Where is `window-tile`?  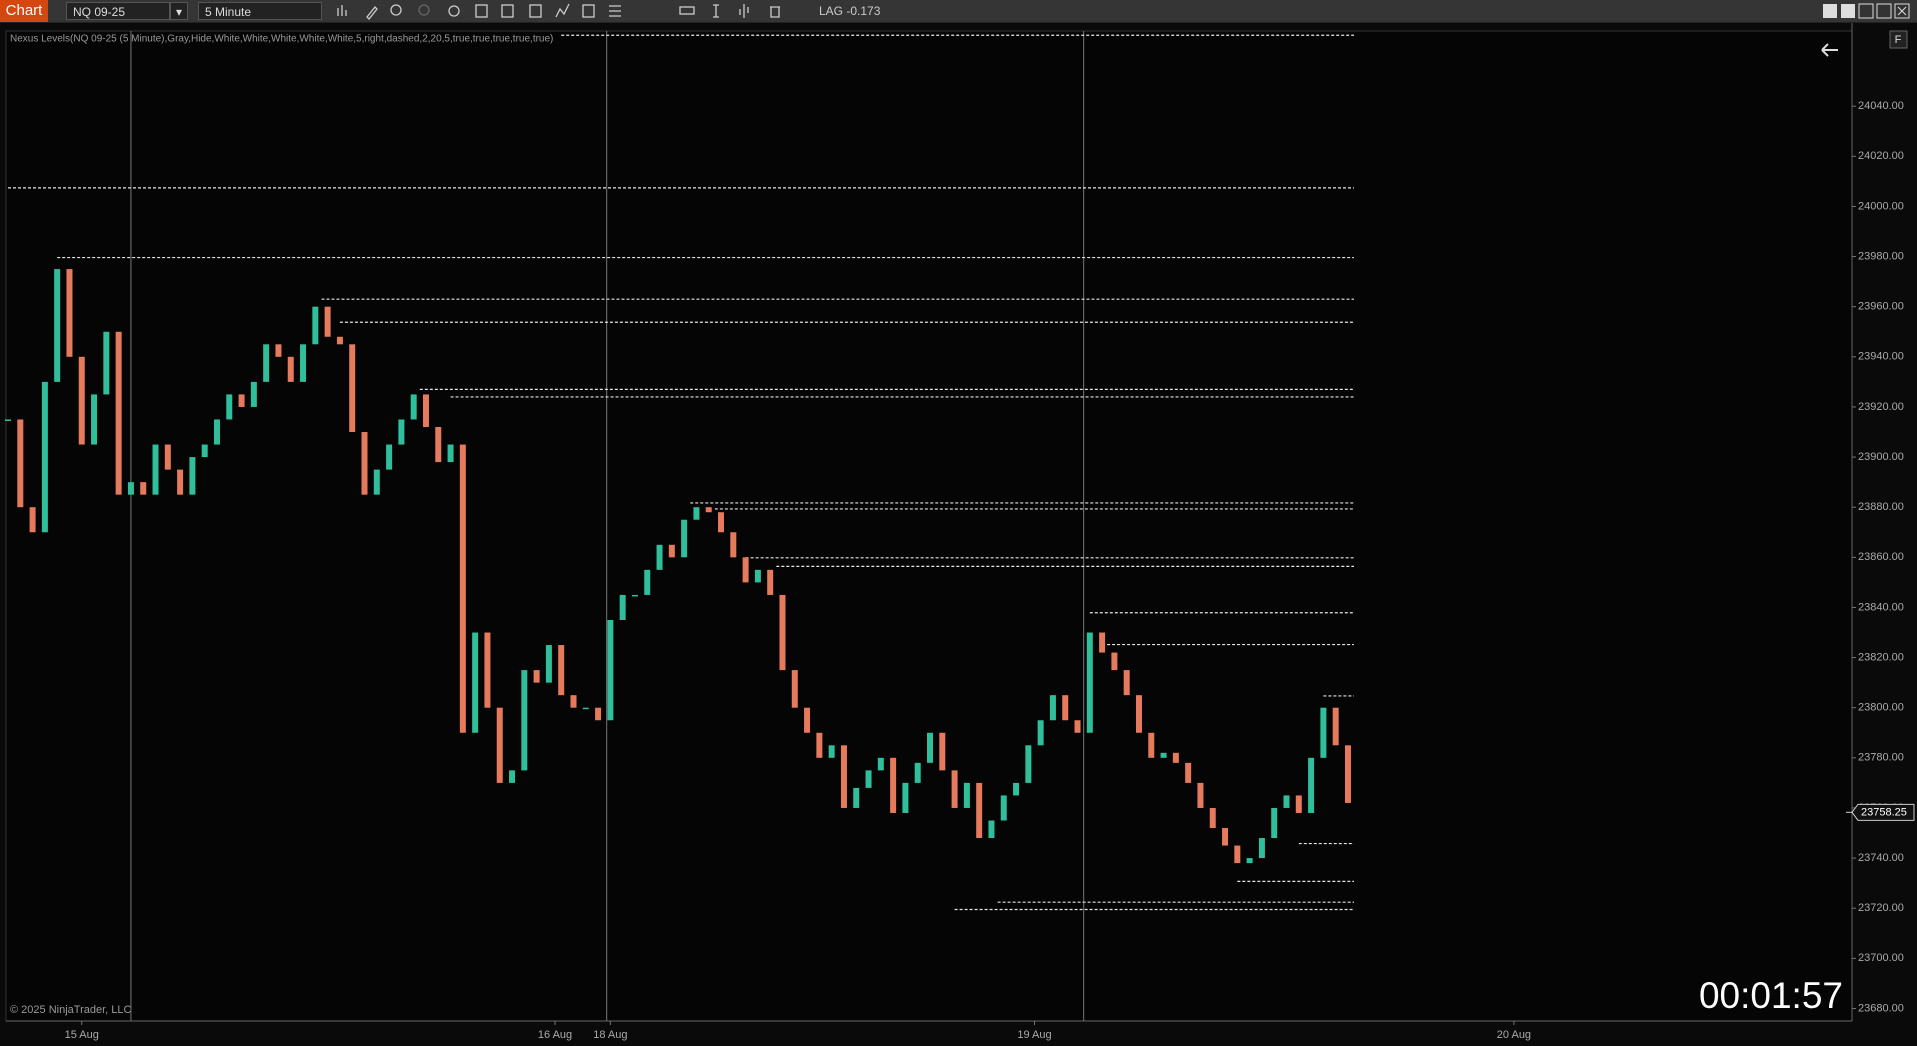
window-tile is located at coordinates (1830, 11).